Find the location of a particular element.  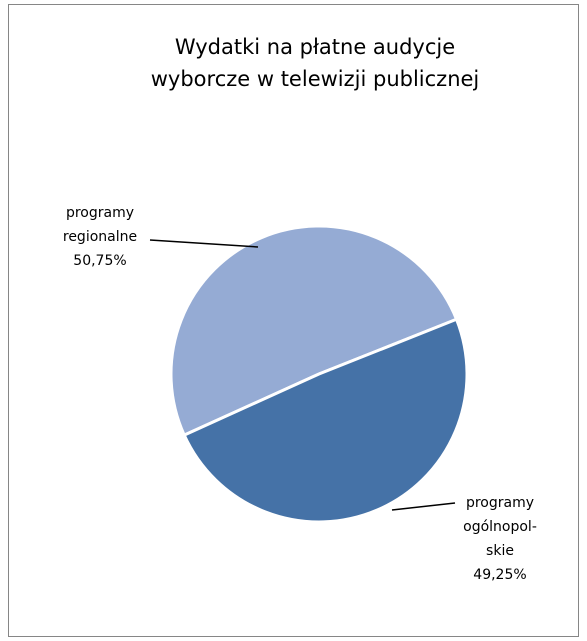

category-label: skie is located at coordinates (500, 551).